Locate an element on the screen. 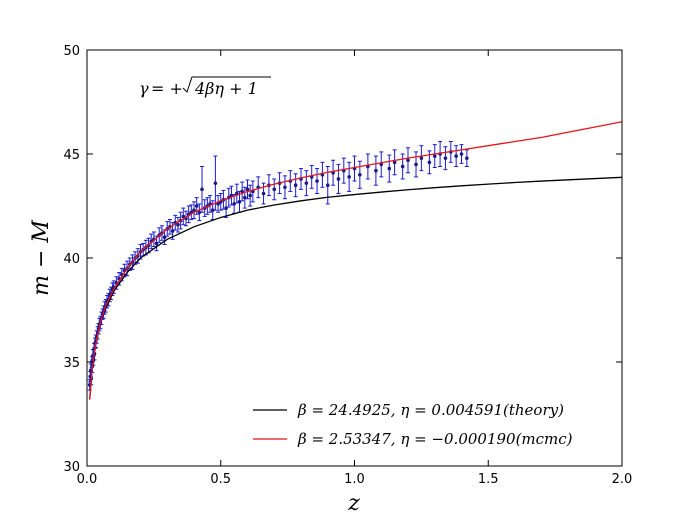 The image size is (692, 519). gamma-formula-annotation: γ = + 4βη + 1 is located at coordinates (205, 87).